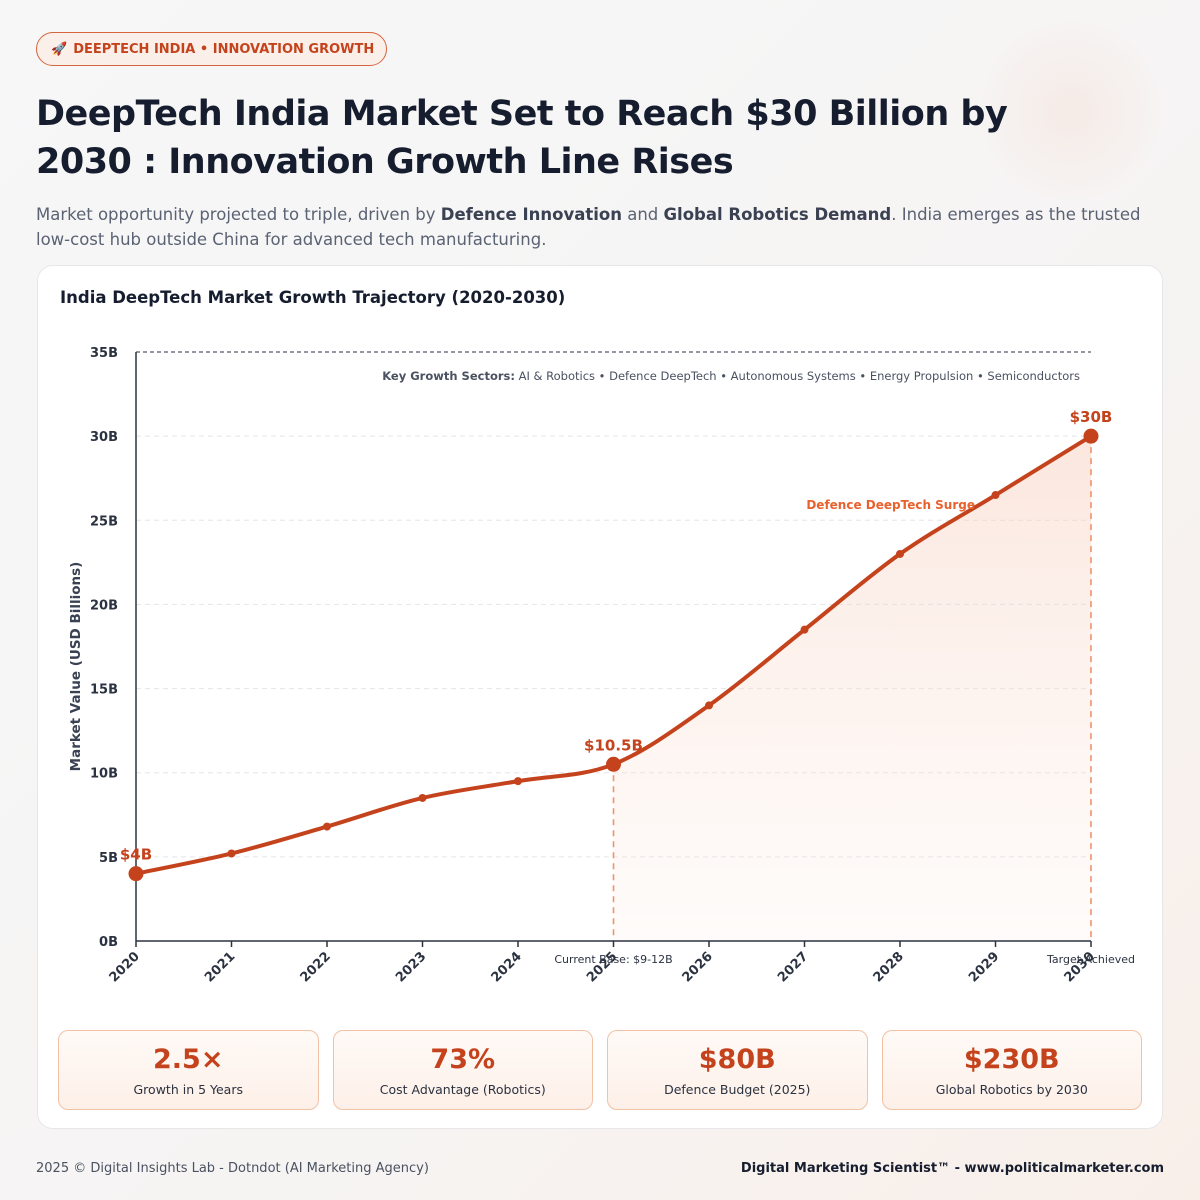 This screenshot has height=1200, width=1200. What do you see at coordinates (188, 1089) in the screenshot?
I see `stat-label: Growth in 5 Years` at bounding box center [188, 1089].